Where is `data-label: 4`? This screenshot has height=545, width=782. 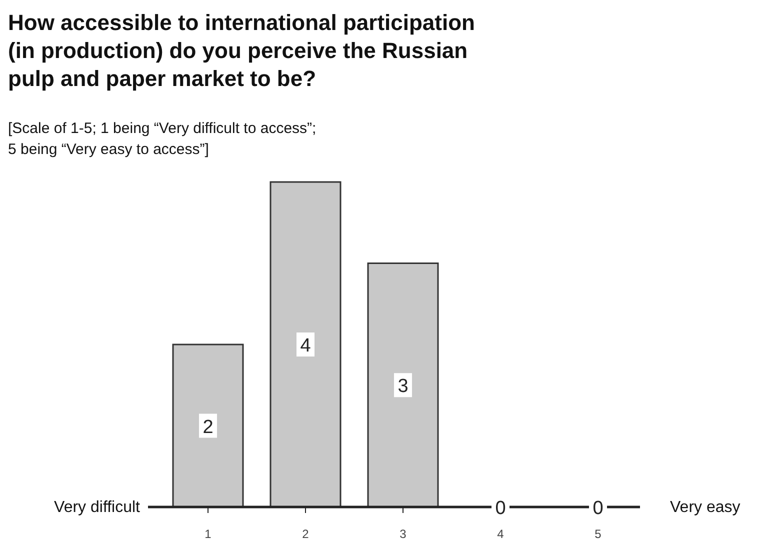 data-label: 4 is located at coordinates (306, 346).